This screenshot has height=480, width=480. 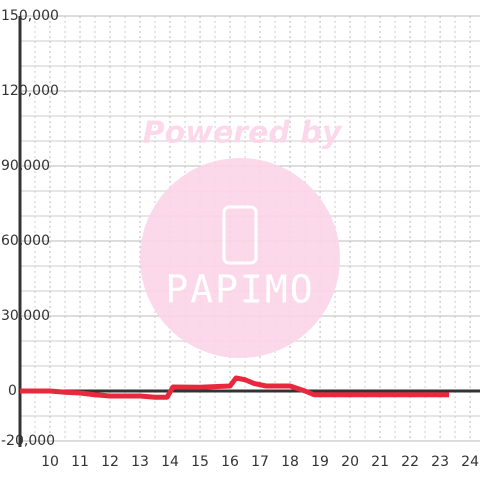 I want to click on x-tick-label: 14, so click(x=170, y=462).